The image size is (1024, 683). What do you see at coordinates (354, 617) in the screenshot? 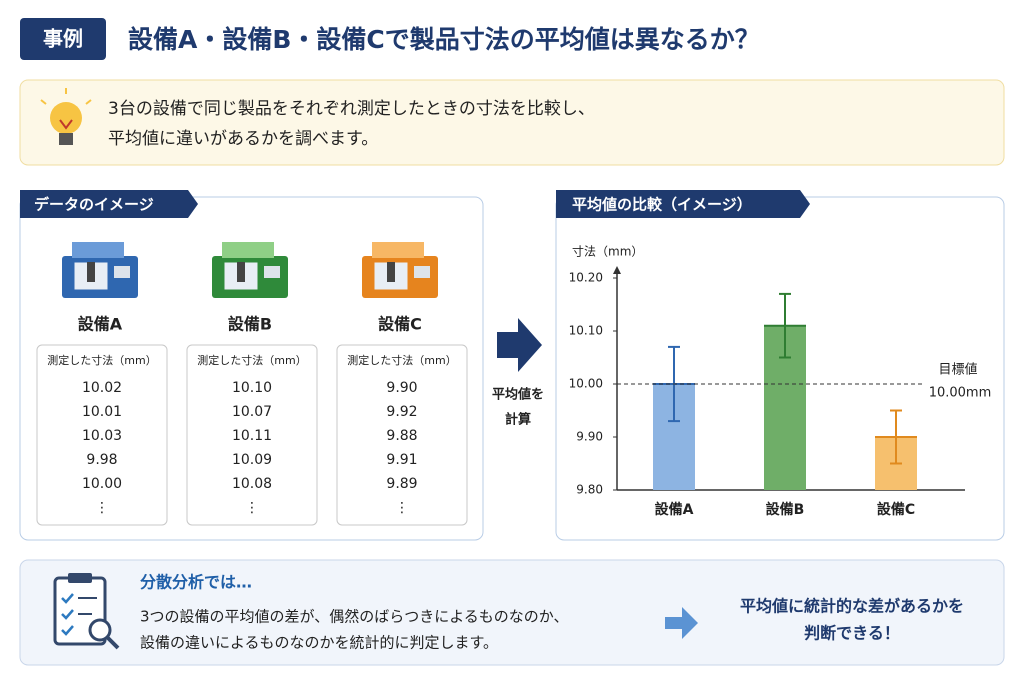
I see `footer-line: 3つの設備の平均値の差が、偶然のばらつきによるものなのか、` at bounding box center [354, 617].